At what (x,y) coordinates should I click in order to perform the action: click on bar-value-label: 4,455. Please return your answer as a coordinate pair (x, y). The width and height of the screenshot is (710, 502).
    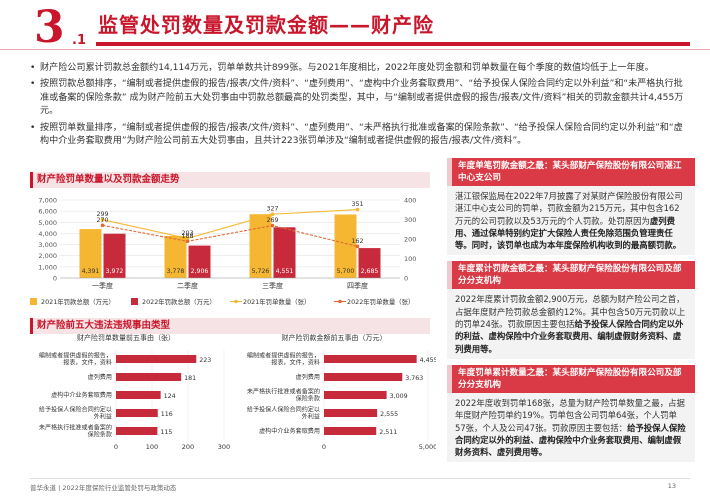
    Looking at the image, I should click on (428, 360).